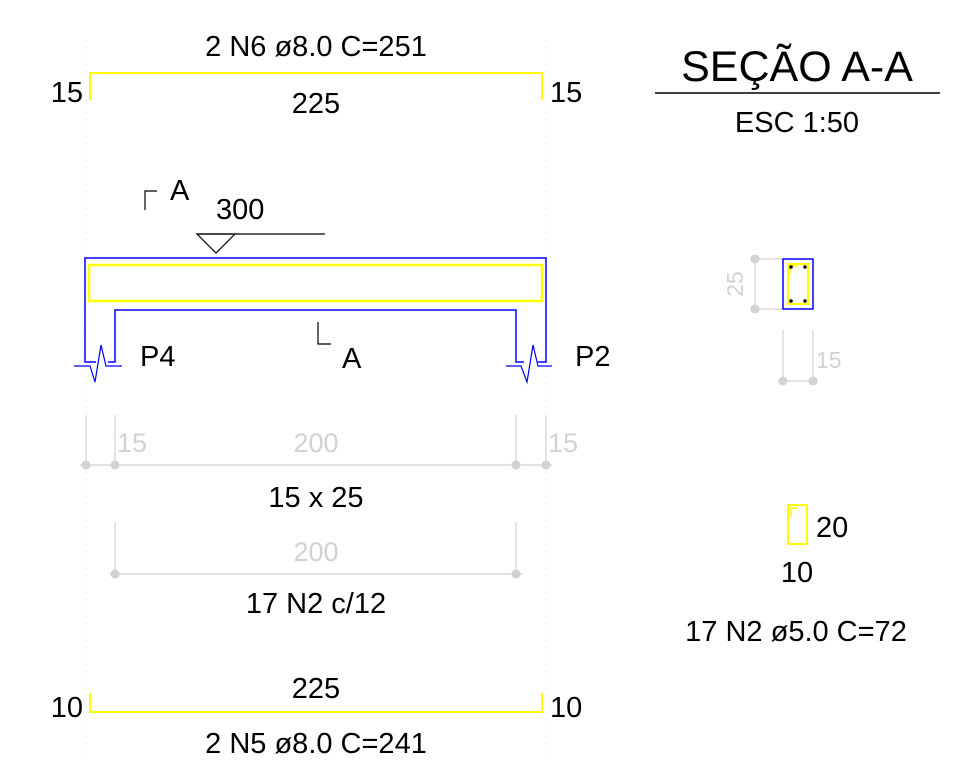 The width and height of the screenshot is (954, 761). What do you see at coordinates (315, 498) in the screenshot?
I see `beam-size-label: 15 x 25` at bounding box center [315, 498].